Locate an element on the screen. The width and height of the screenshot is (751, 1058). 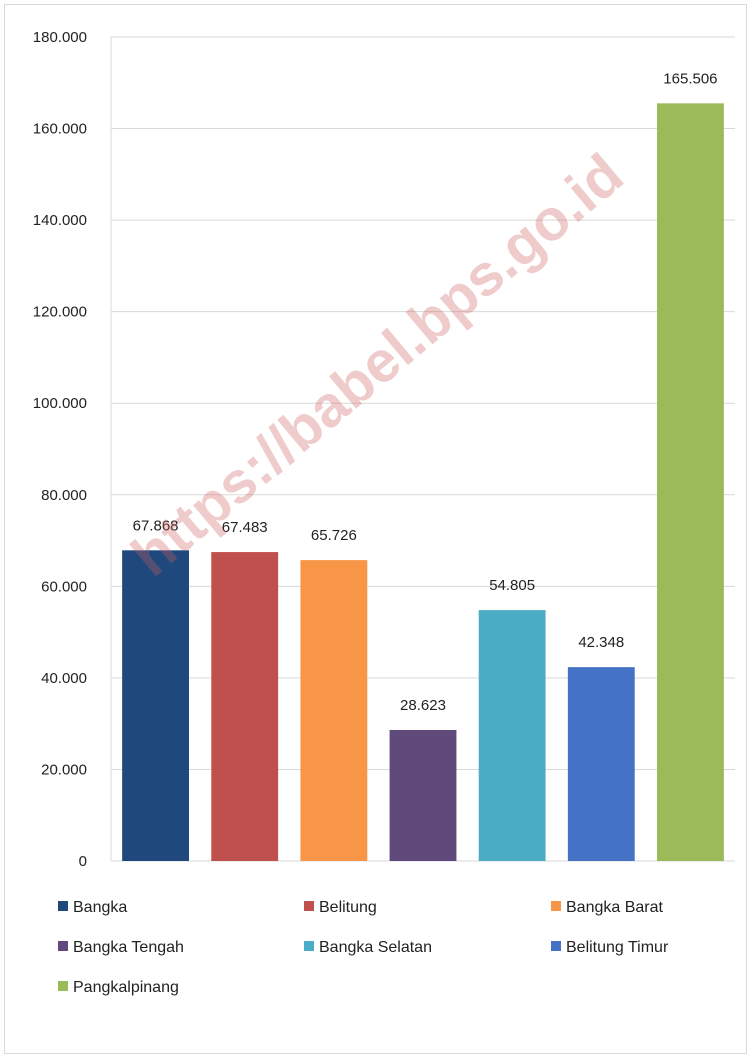
y-tick-label: 180.000 is located at coordinates (60, 37).